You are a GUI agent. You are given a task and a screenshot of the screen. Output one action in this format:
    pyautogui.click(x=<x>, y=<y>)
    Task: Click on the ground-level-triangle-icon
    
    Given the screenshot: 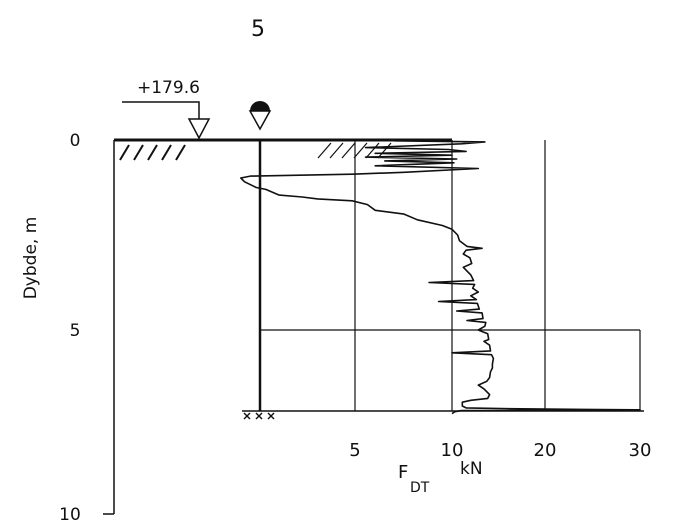 What is the action you would take?
    pyautogui.click(x=199, y=129)
    